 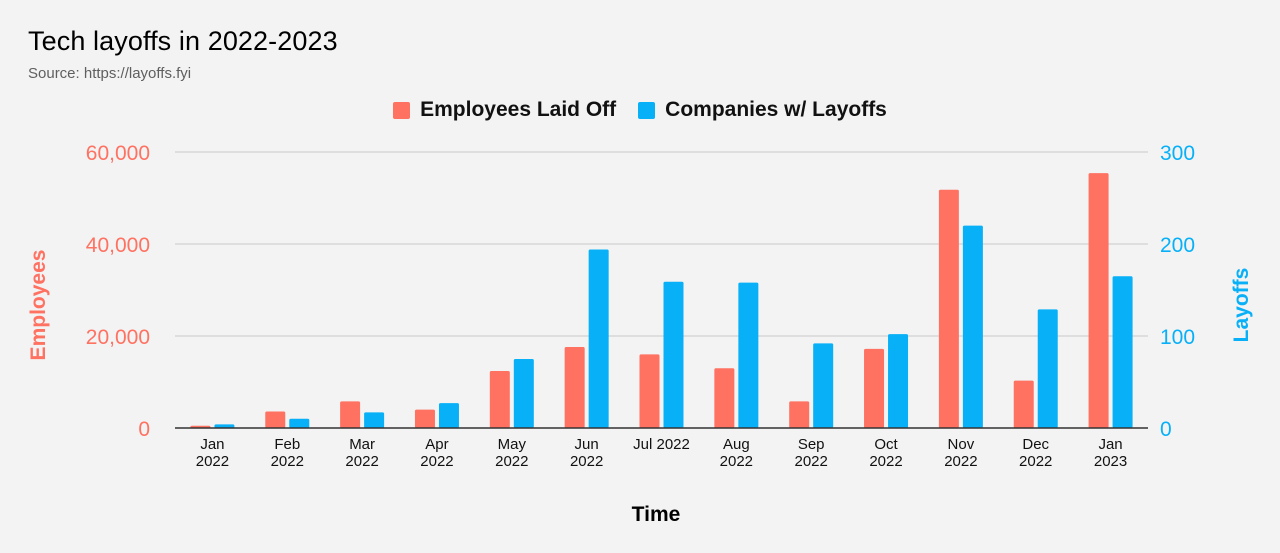 I want to click on y-tick-right: 200, so click(x=1177, y=245).